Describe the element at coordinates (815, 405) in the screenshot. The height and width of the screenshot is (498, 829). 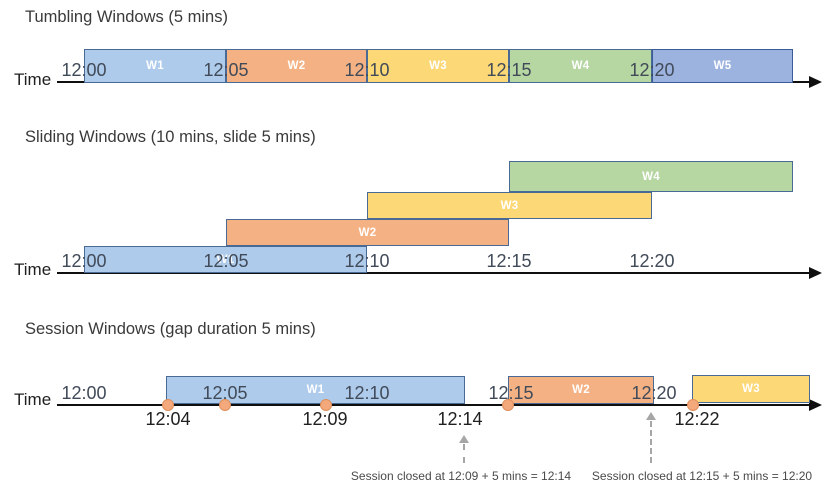
I see `session-axis-arrow-icon` at that location.